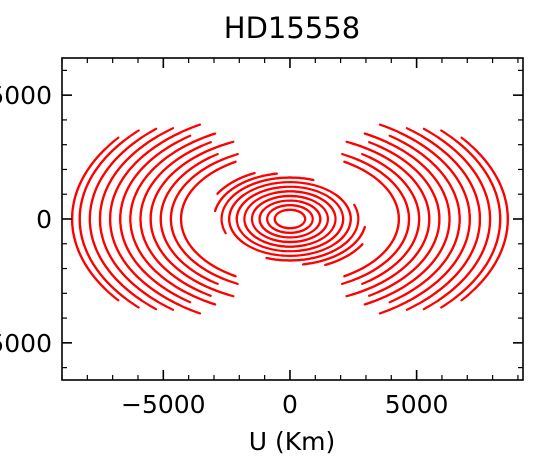  Describe the element at coordinates (44, 219) in the screenshot. I see `y-tick-label: 0` at that location.